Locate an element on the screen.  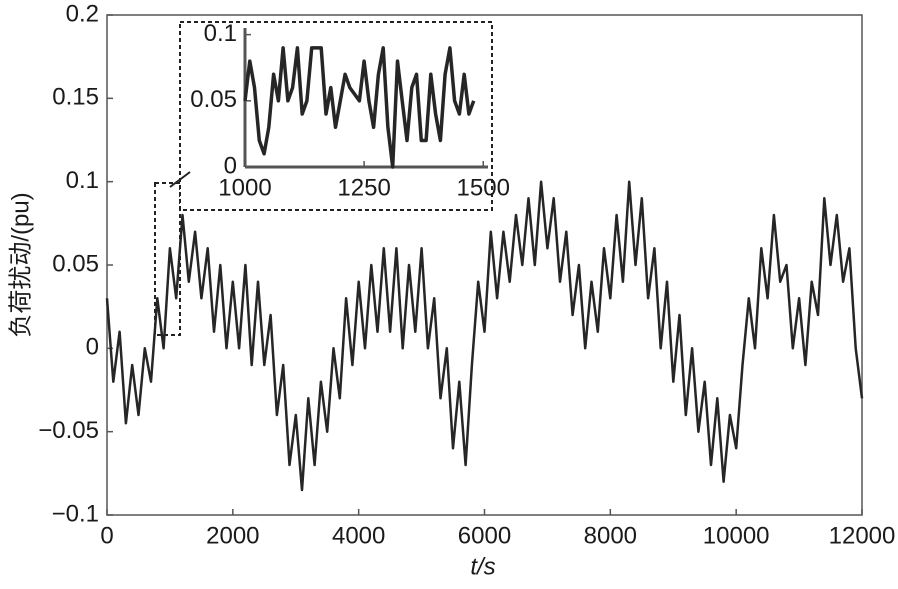
y-axis-label: 负荷扰动/(pu) is located at coordinates (20, 264).